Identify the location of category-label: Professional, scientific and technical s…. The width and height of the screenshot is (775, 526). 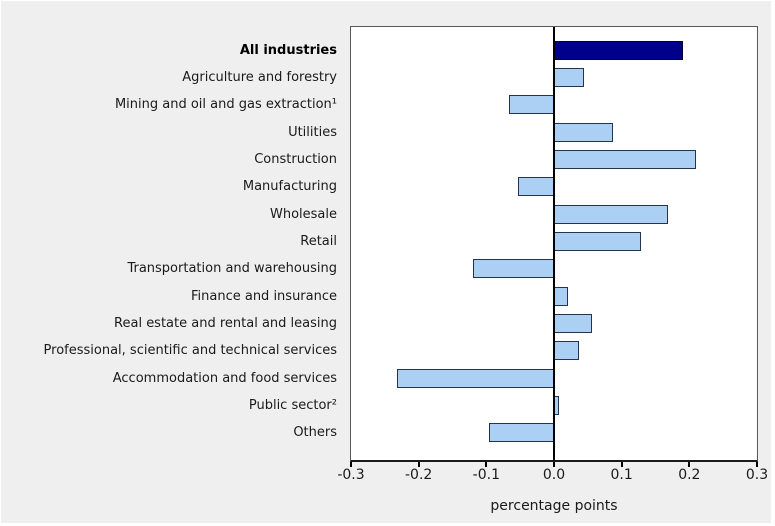
(190, 351).